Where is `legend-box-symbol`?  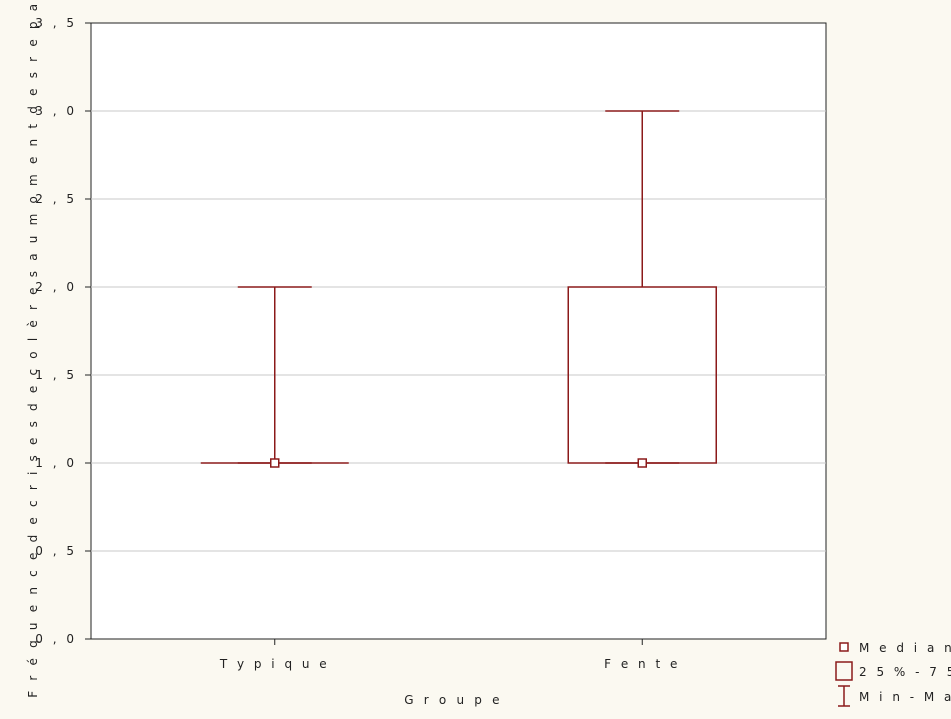
legend-box-symbol is located at coordinates (844, 671).